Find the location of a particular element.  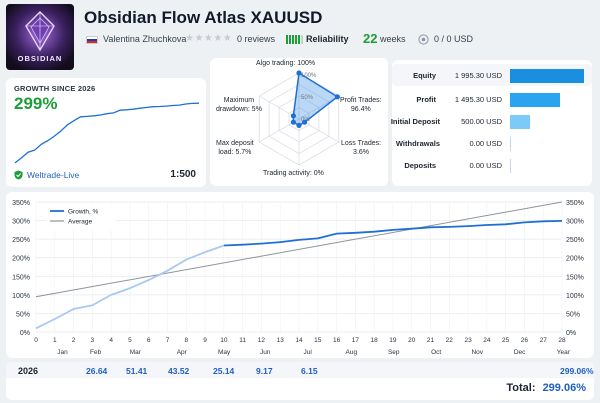

year-row-bg is located at coordinates (300, 370).